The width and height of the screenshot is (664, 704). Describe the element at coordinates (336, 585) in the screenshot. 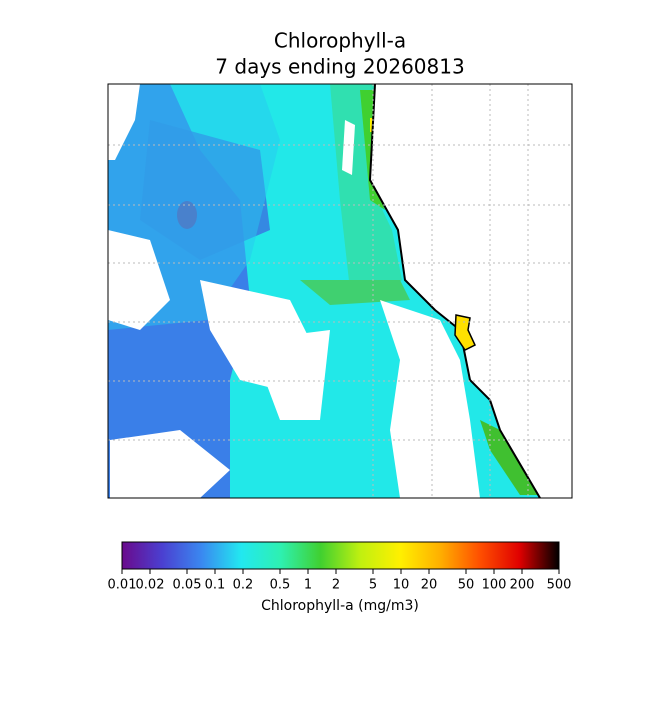

I see `colorbar-tick-label: 2` at that location.